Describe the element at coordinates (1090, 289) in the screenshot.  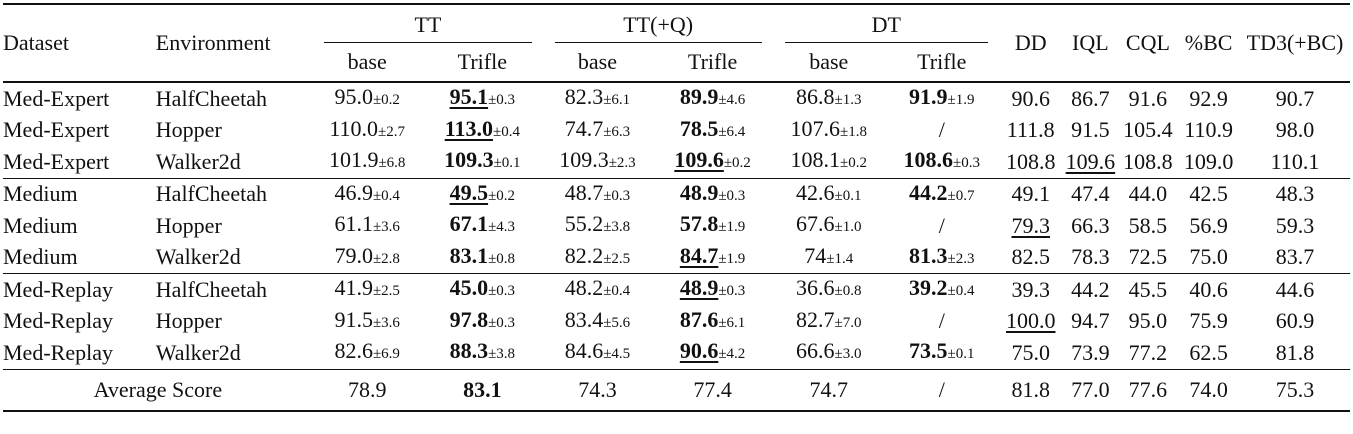
I see `baseline-cell: 44.2` at that location.